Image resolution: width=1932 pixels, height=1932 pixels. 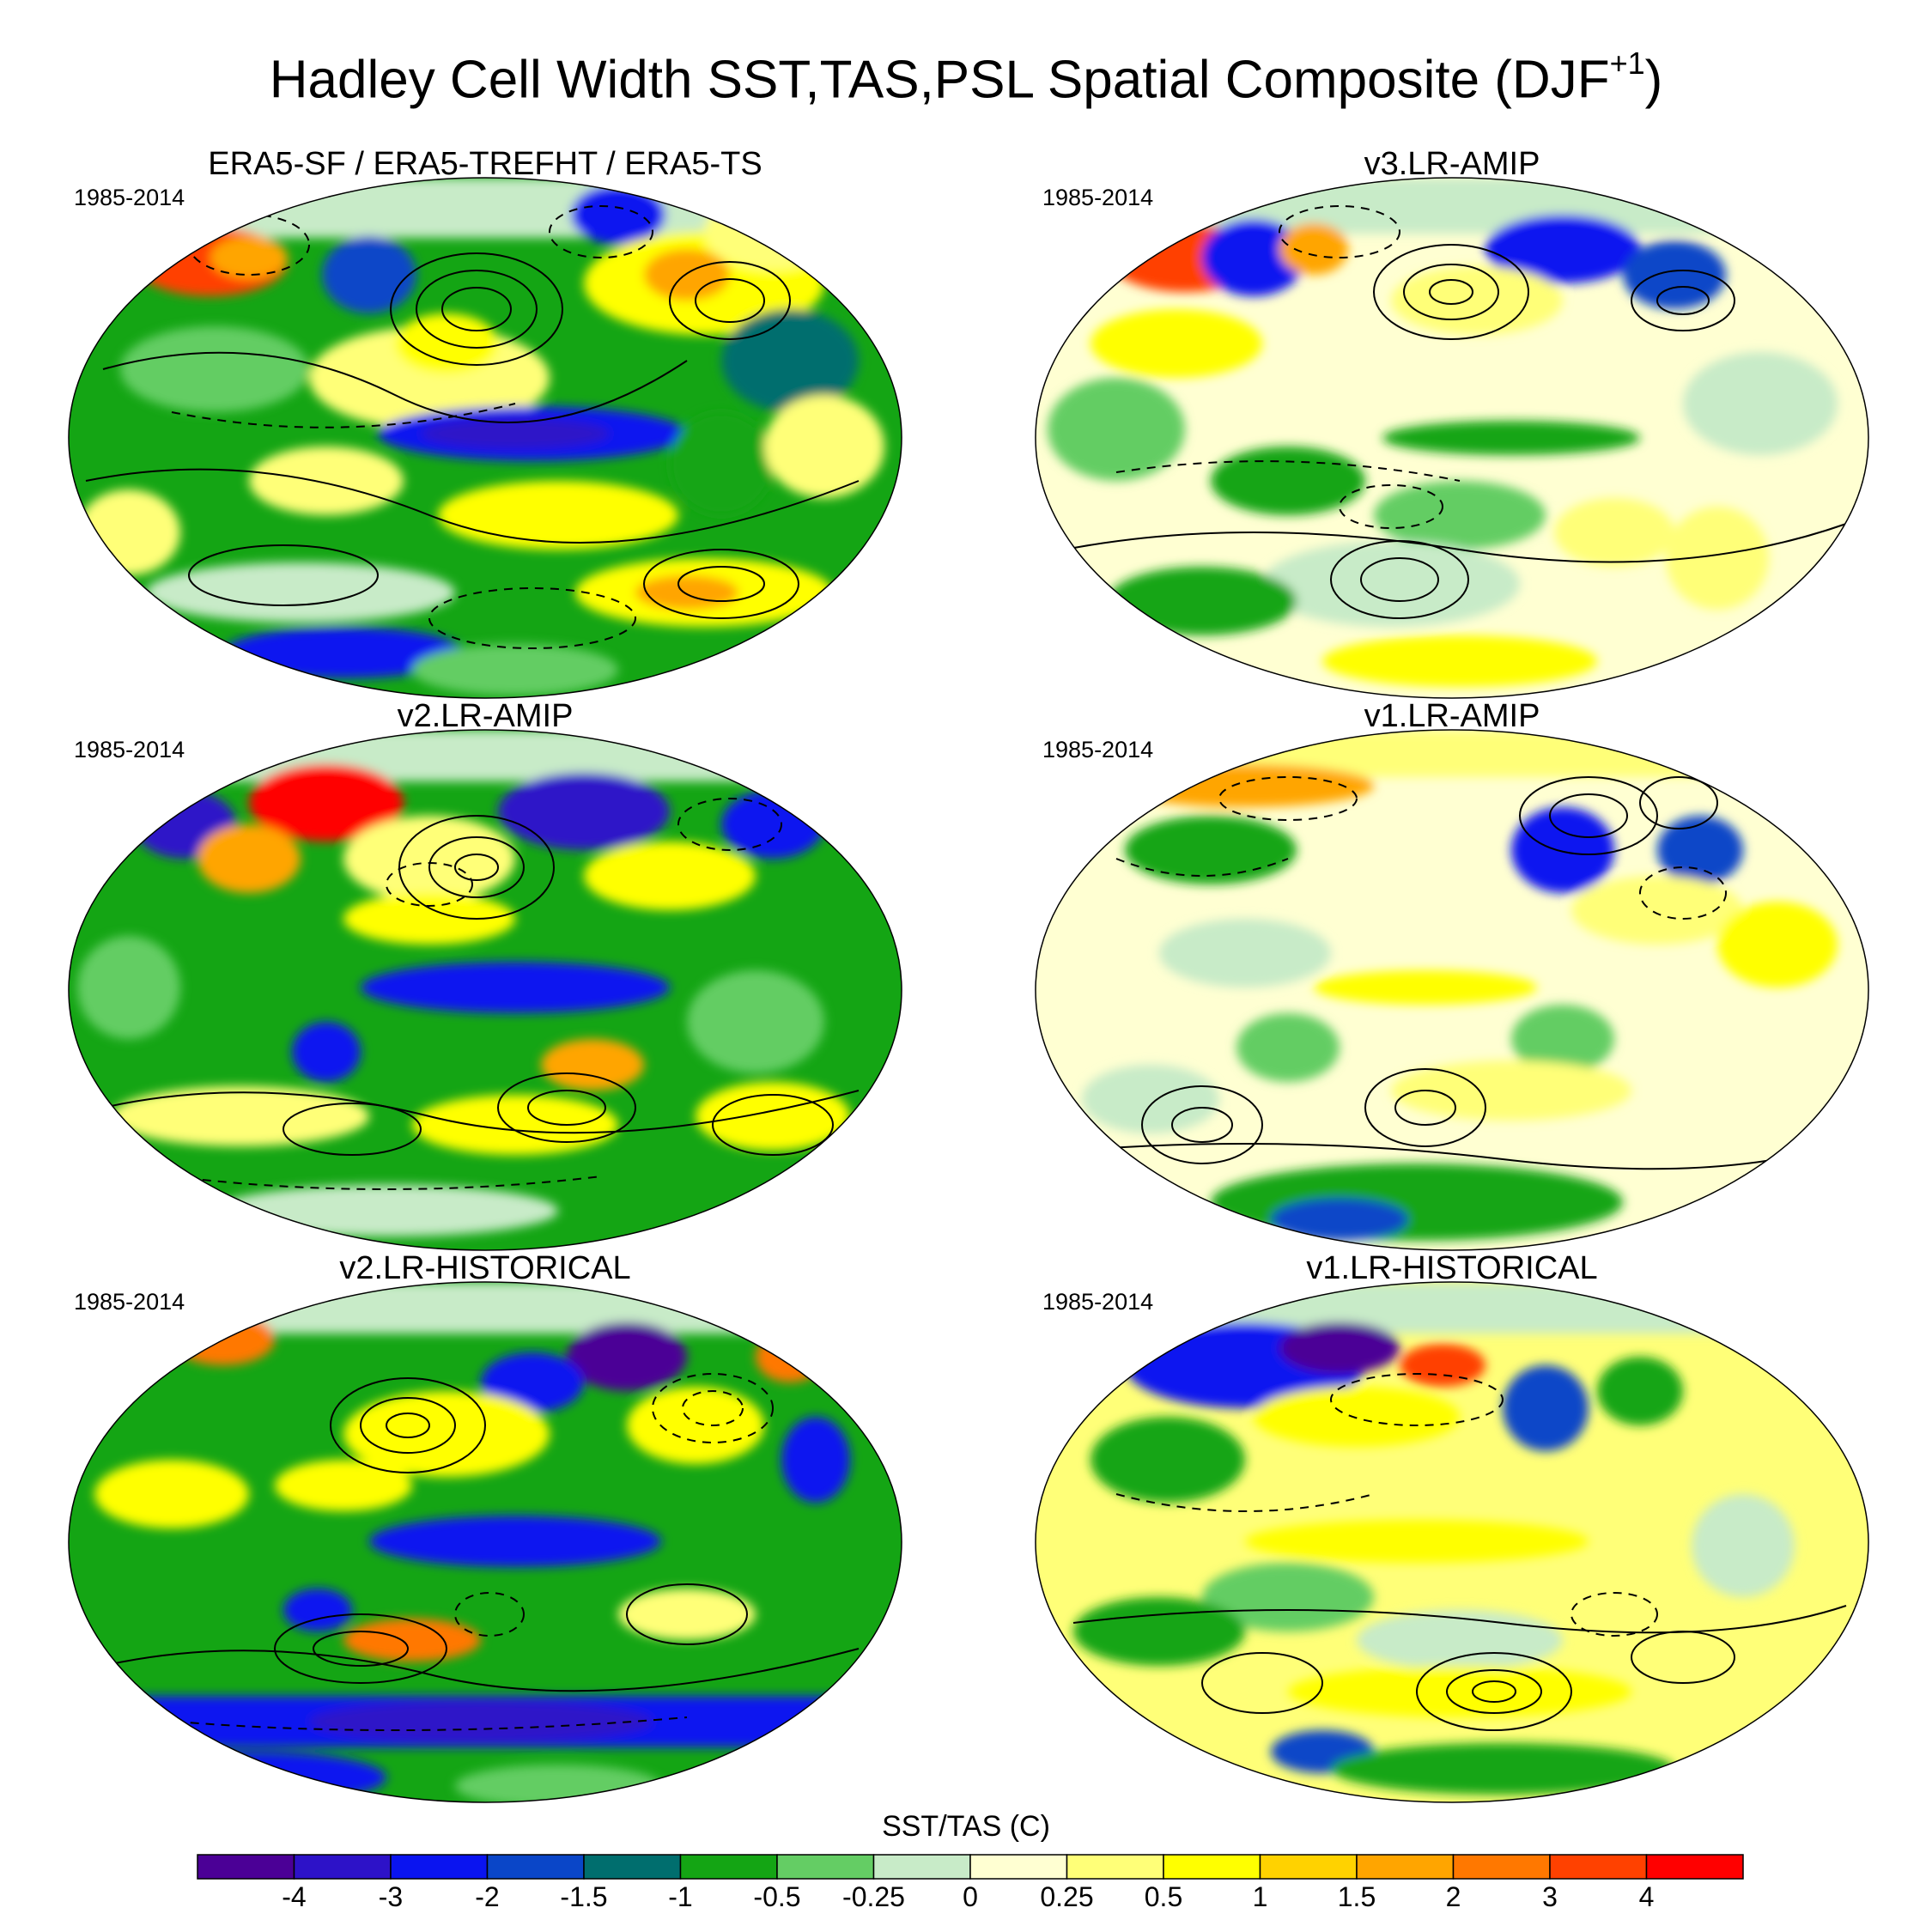 What do you see at coordinates (1098, 1302) in the screenshot?
I see `period-label-v1-historical: 1985-2014` at bounding box center [1098, 1302].